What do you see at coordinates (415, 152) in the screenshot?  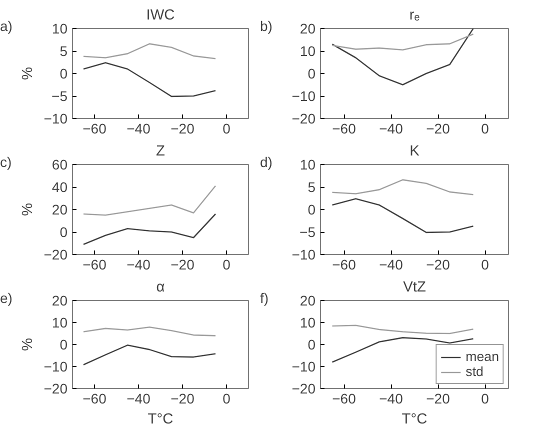 I see `chart-title: K` at bounding box center [415, 152].